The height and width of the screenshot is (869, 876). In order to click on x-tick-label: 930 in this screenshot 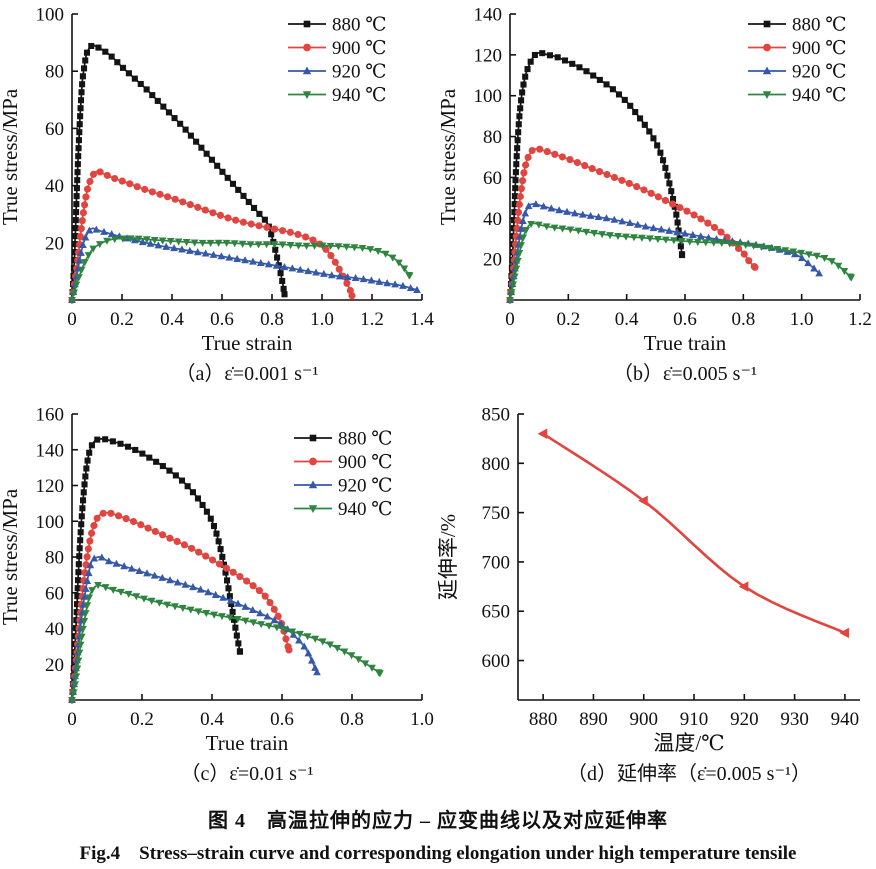, I will do `click(794, 719)`.